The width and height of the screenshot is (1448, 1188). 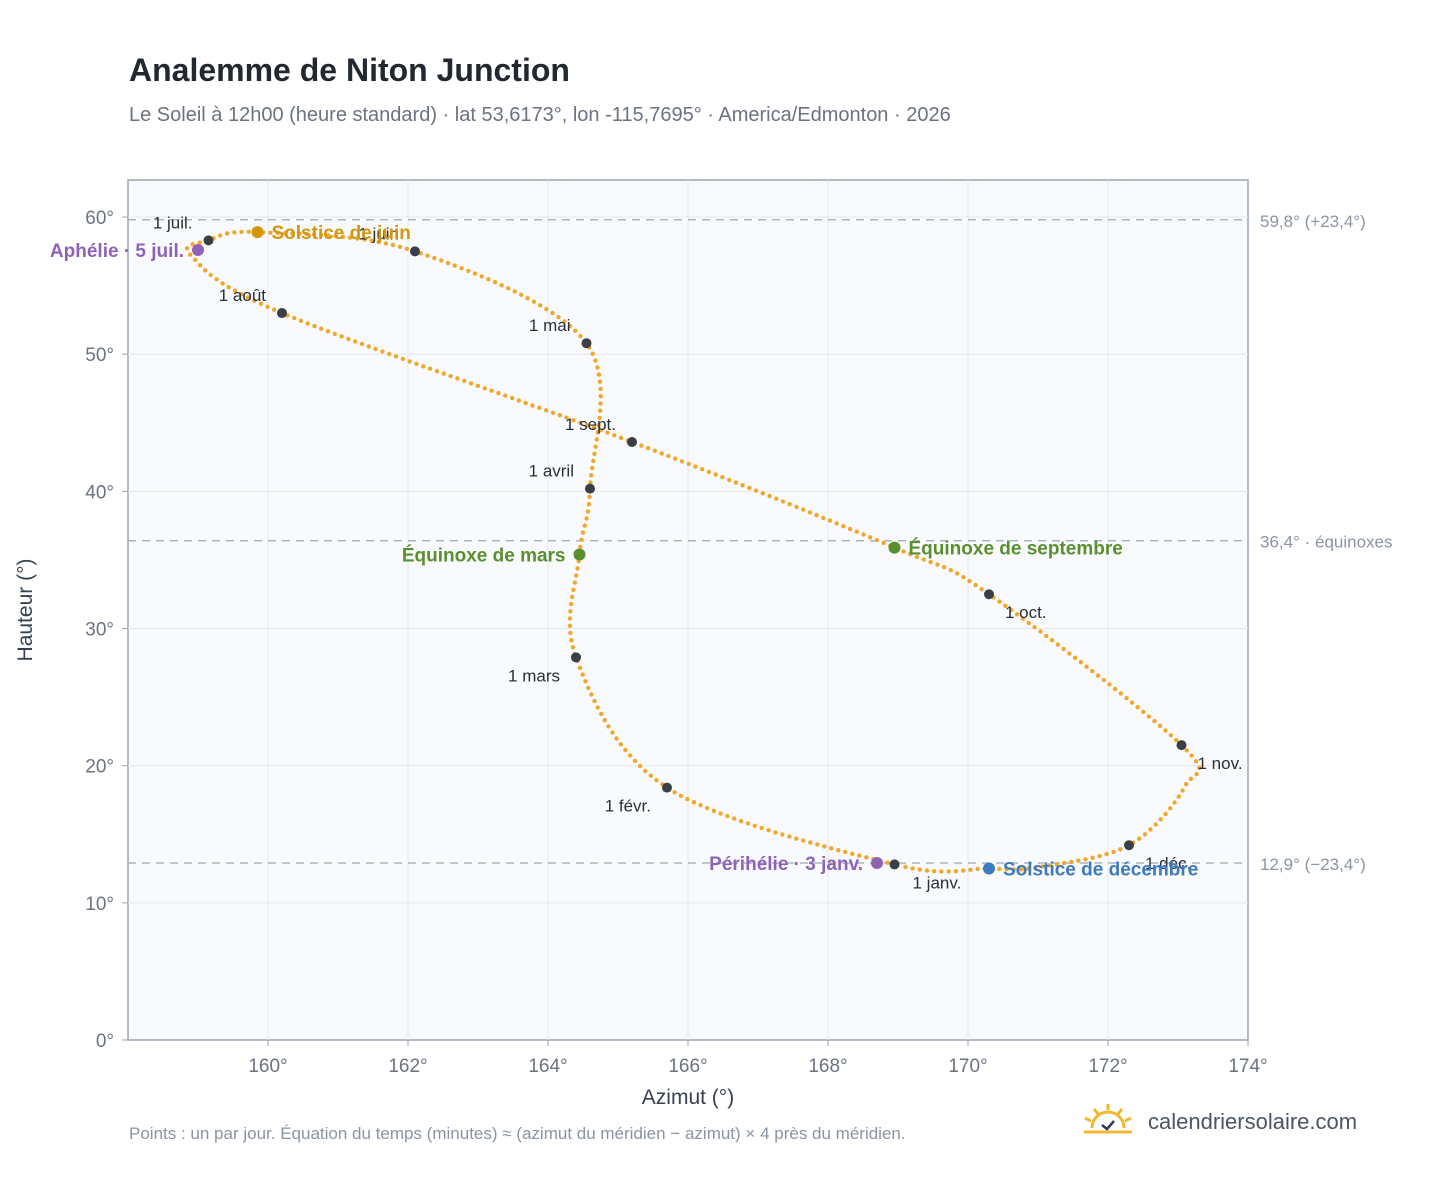 I want to click on x-tick-label: 172°, so click(x=1107, y=1066).